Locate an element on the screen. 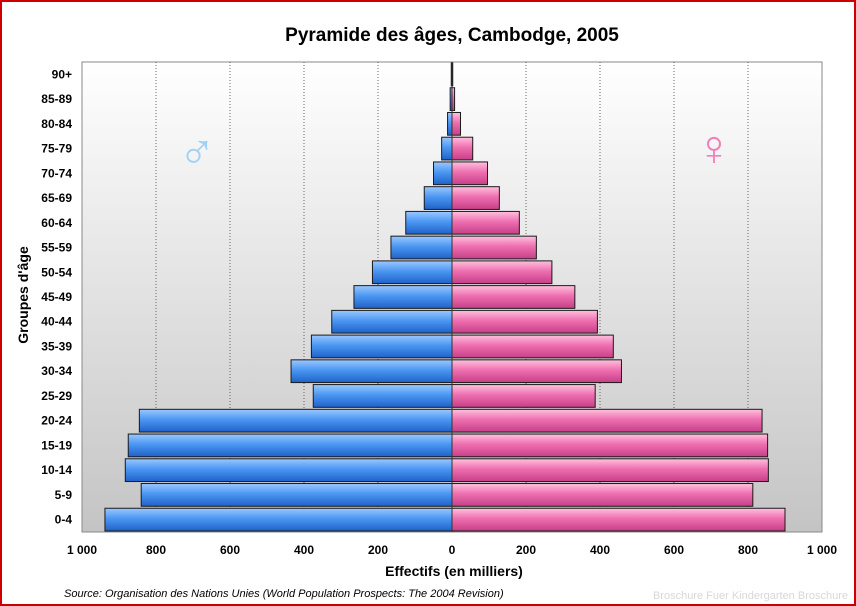 This screenshot has height=606, width=856. age-group-label: 5-9 is located at coordinates (64, 495).